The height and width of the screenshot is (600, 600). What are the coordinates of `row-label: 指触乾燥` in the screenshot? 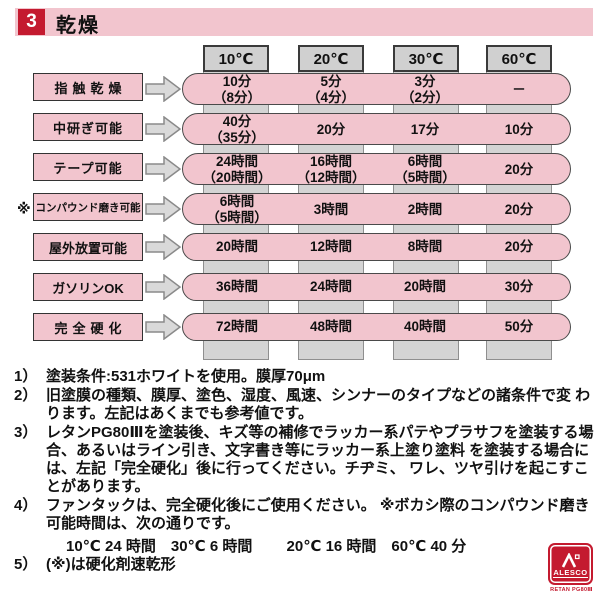 It's located at (88, 87).